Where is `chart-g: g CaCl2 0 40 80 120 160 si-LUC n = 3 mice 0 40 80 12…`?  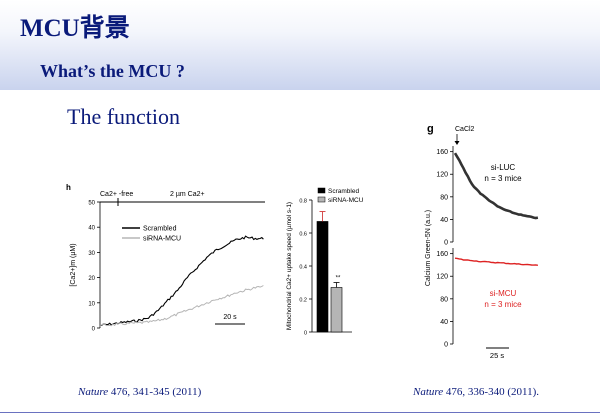
chart-g: g CaCl2 0 40 80 120 160 si-LUC n = 3 mice 0 40 80 12… is located at coordinates (482, 241).